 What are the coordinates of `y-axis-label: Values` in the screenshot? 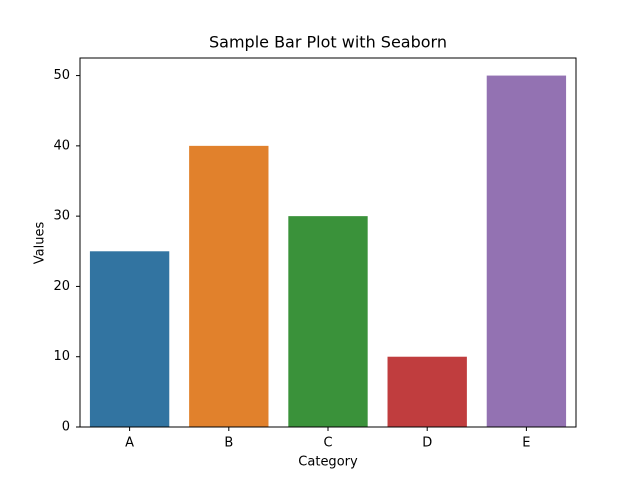 It's located at (40, 243).